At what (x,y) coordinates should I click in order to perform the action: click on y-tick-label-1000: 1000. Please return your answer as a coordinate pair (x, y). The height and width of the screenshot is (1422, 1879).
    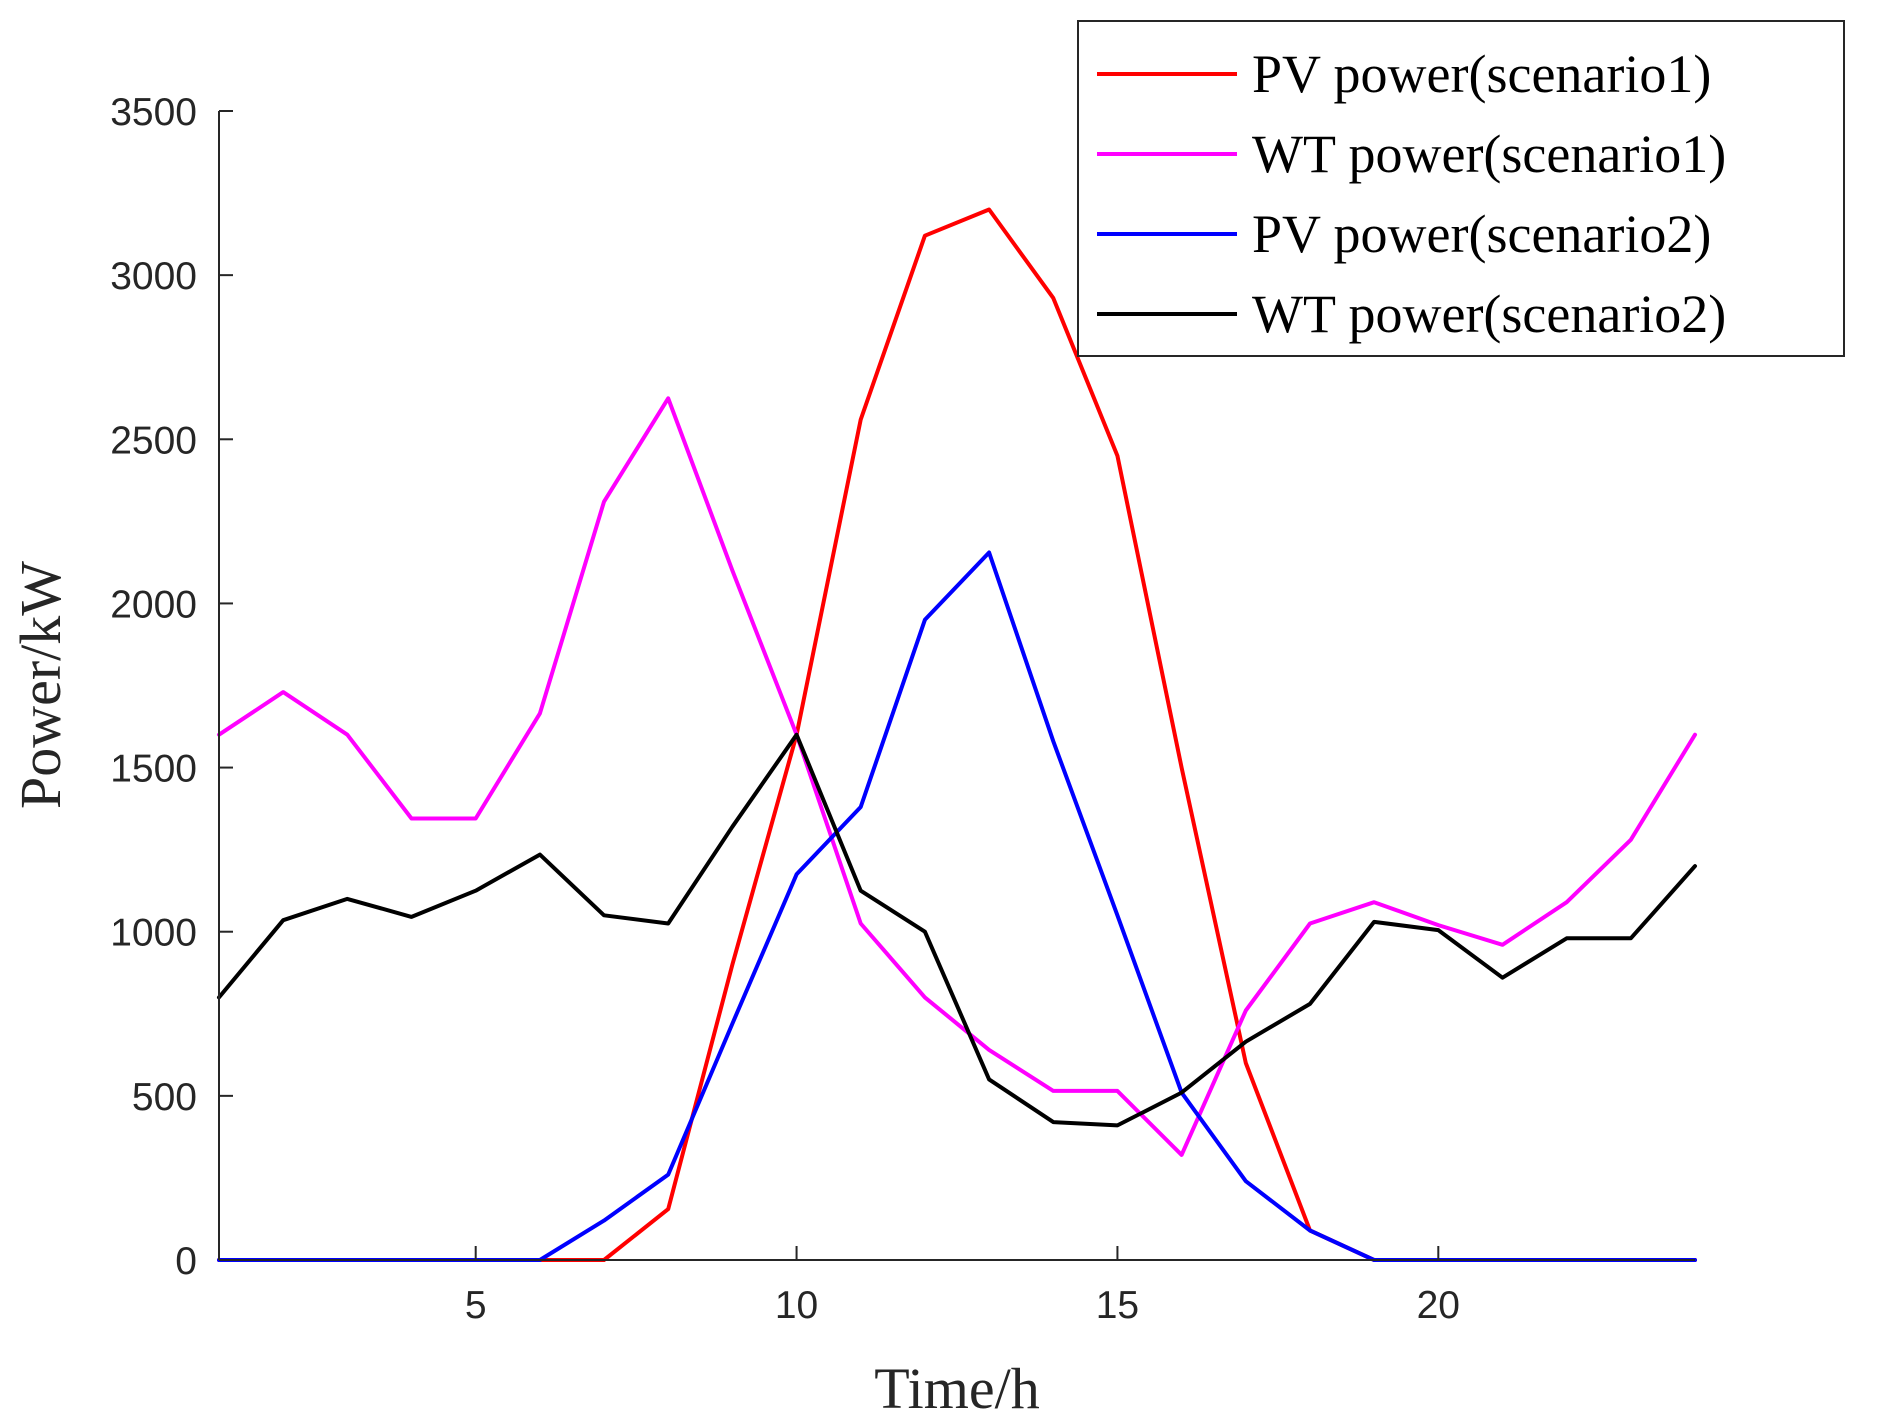
    Looking at the image, I should click on (153, 933).